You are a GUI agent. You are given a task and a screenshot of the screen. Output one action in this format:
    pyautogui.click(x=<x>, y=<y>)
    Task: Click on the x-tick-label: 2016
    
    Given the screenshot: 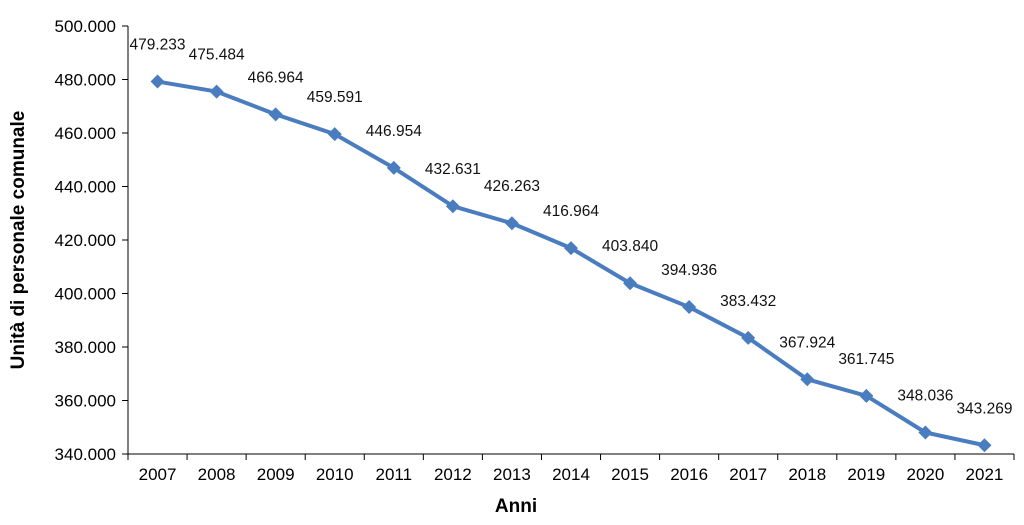 What is the action you would take?
    pyautogui.click(x=689, y=474)
    